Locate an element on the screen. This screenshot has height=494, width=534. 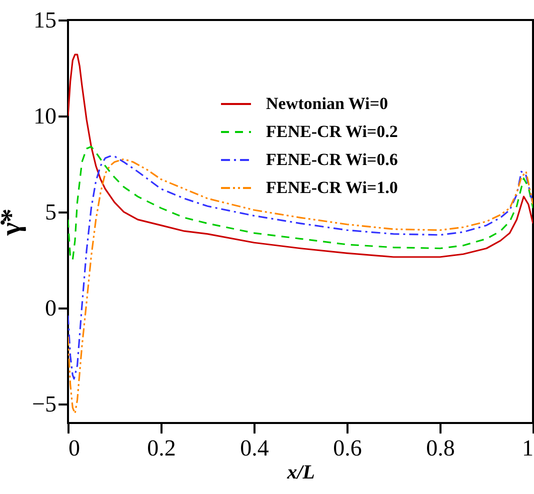
y-tick-label: 5 is located at coordinates (50, 211).